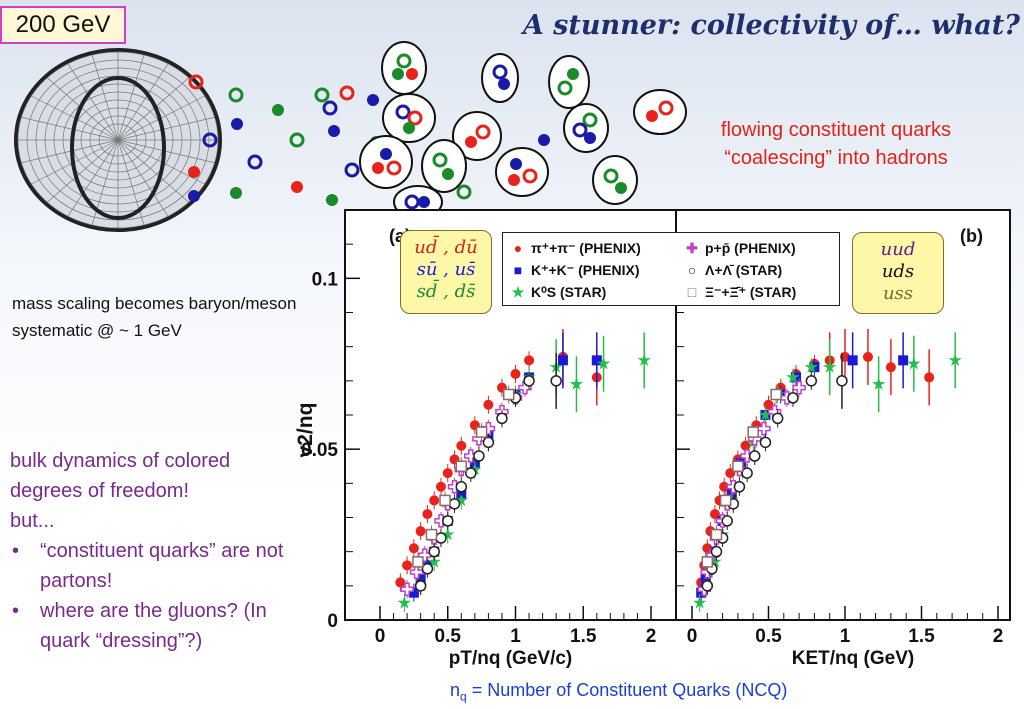 Image resolution: width=1024 pixels, height=709 pixels. I want to click on y-axis-label: v2/nq, so click(305, 430).